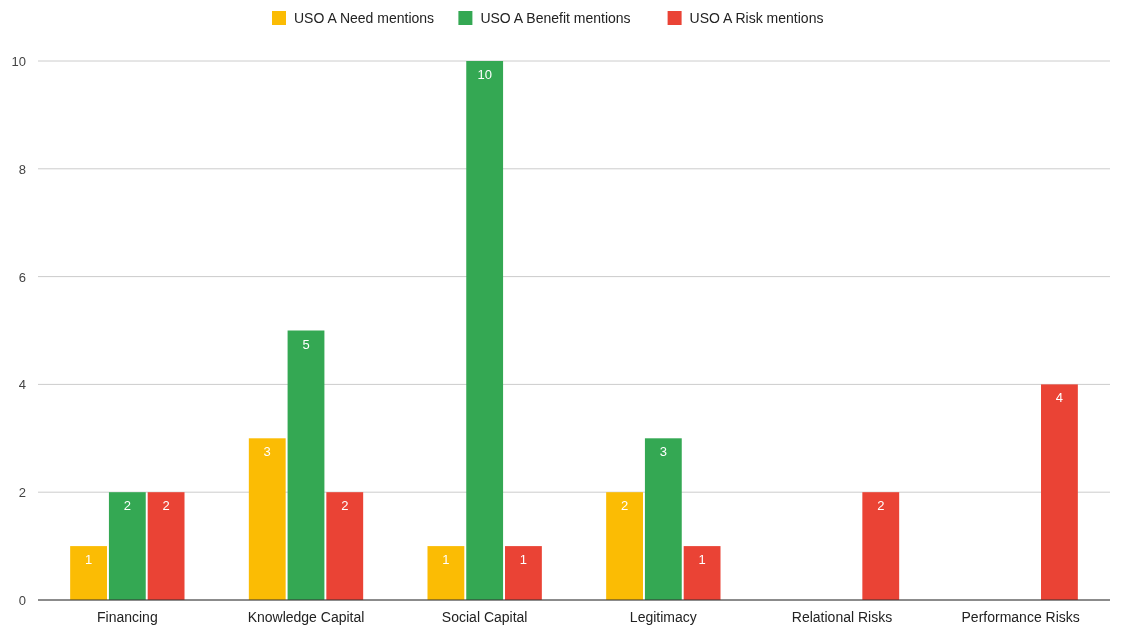 The image size is (1126, 628). I want to click on x-tick-label: Performance Risks, so click(1020, 617).